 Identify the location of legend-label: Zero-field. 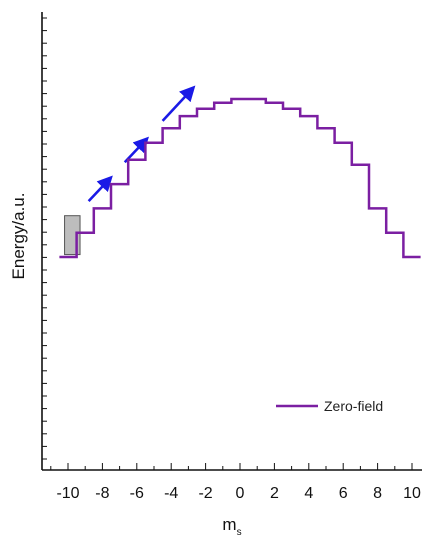
(353, 406).